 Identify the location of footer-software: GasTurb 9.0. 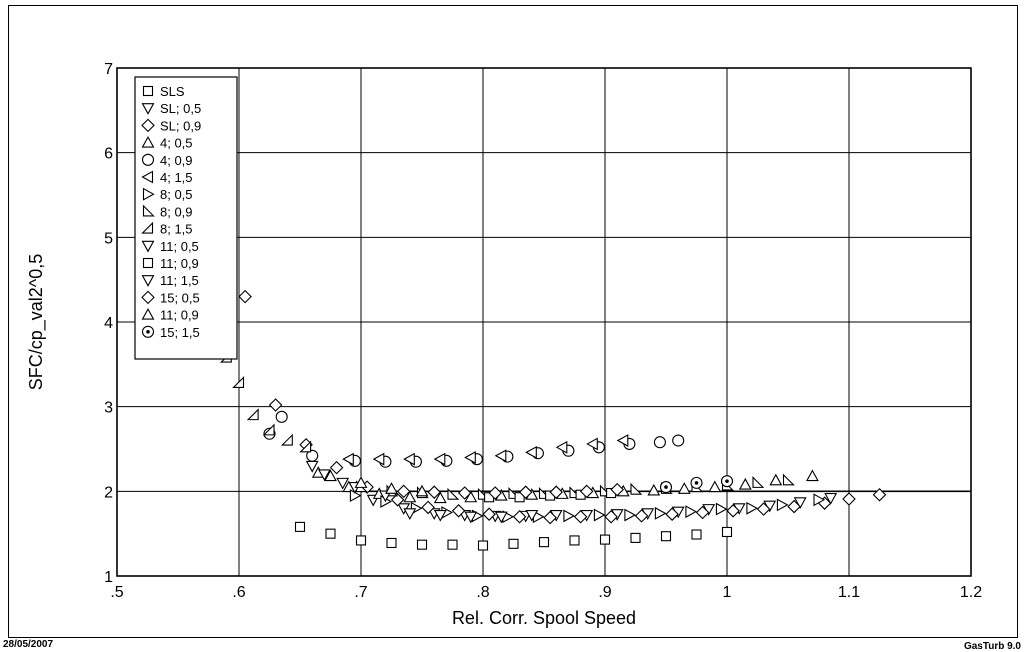
(992, 646).